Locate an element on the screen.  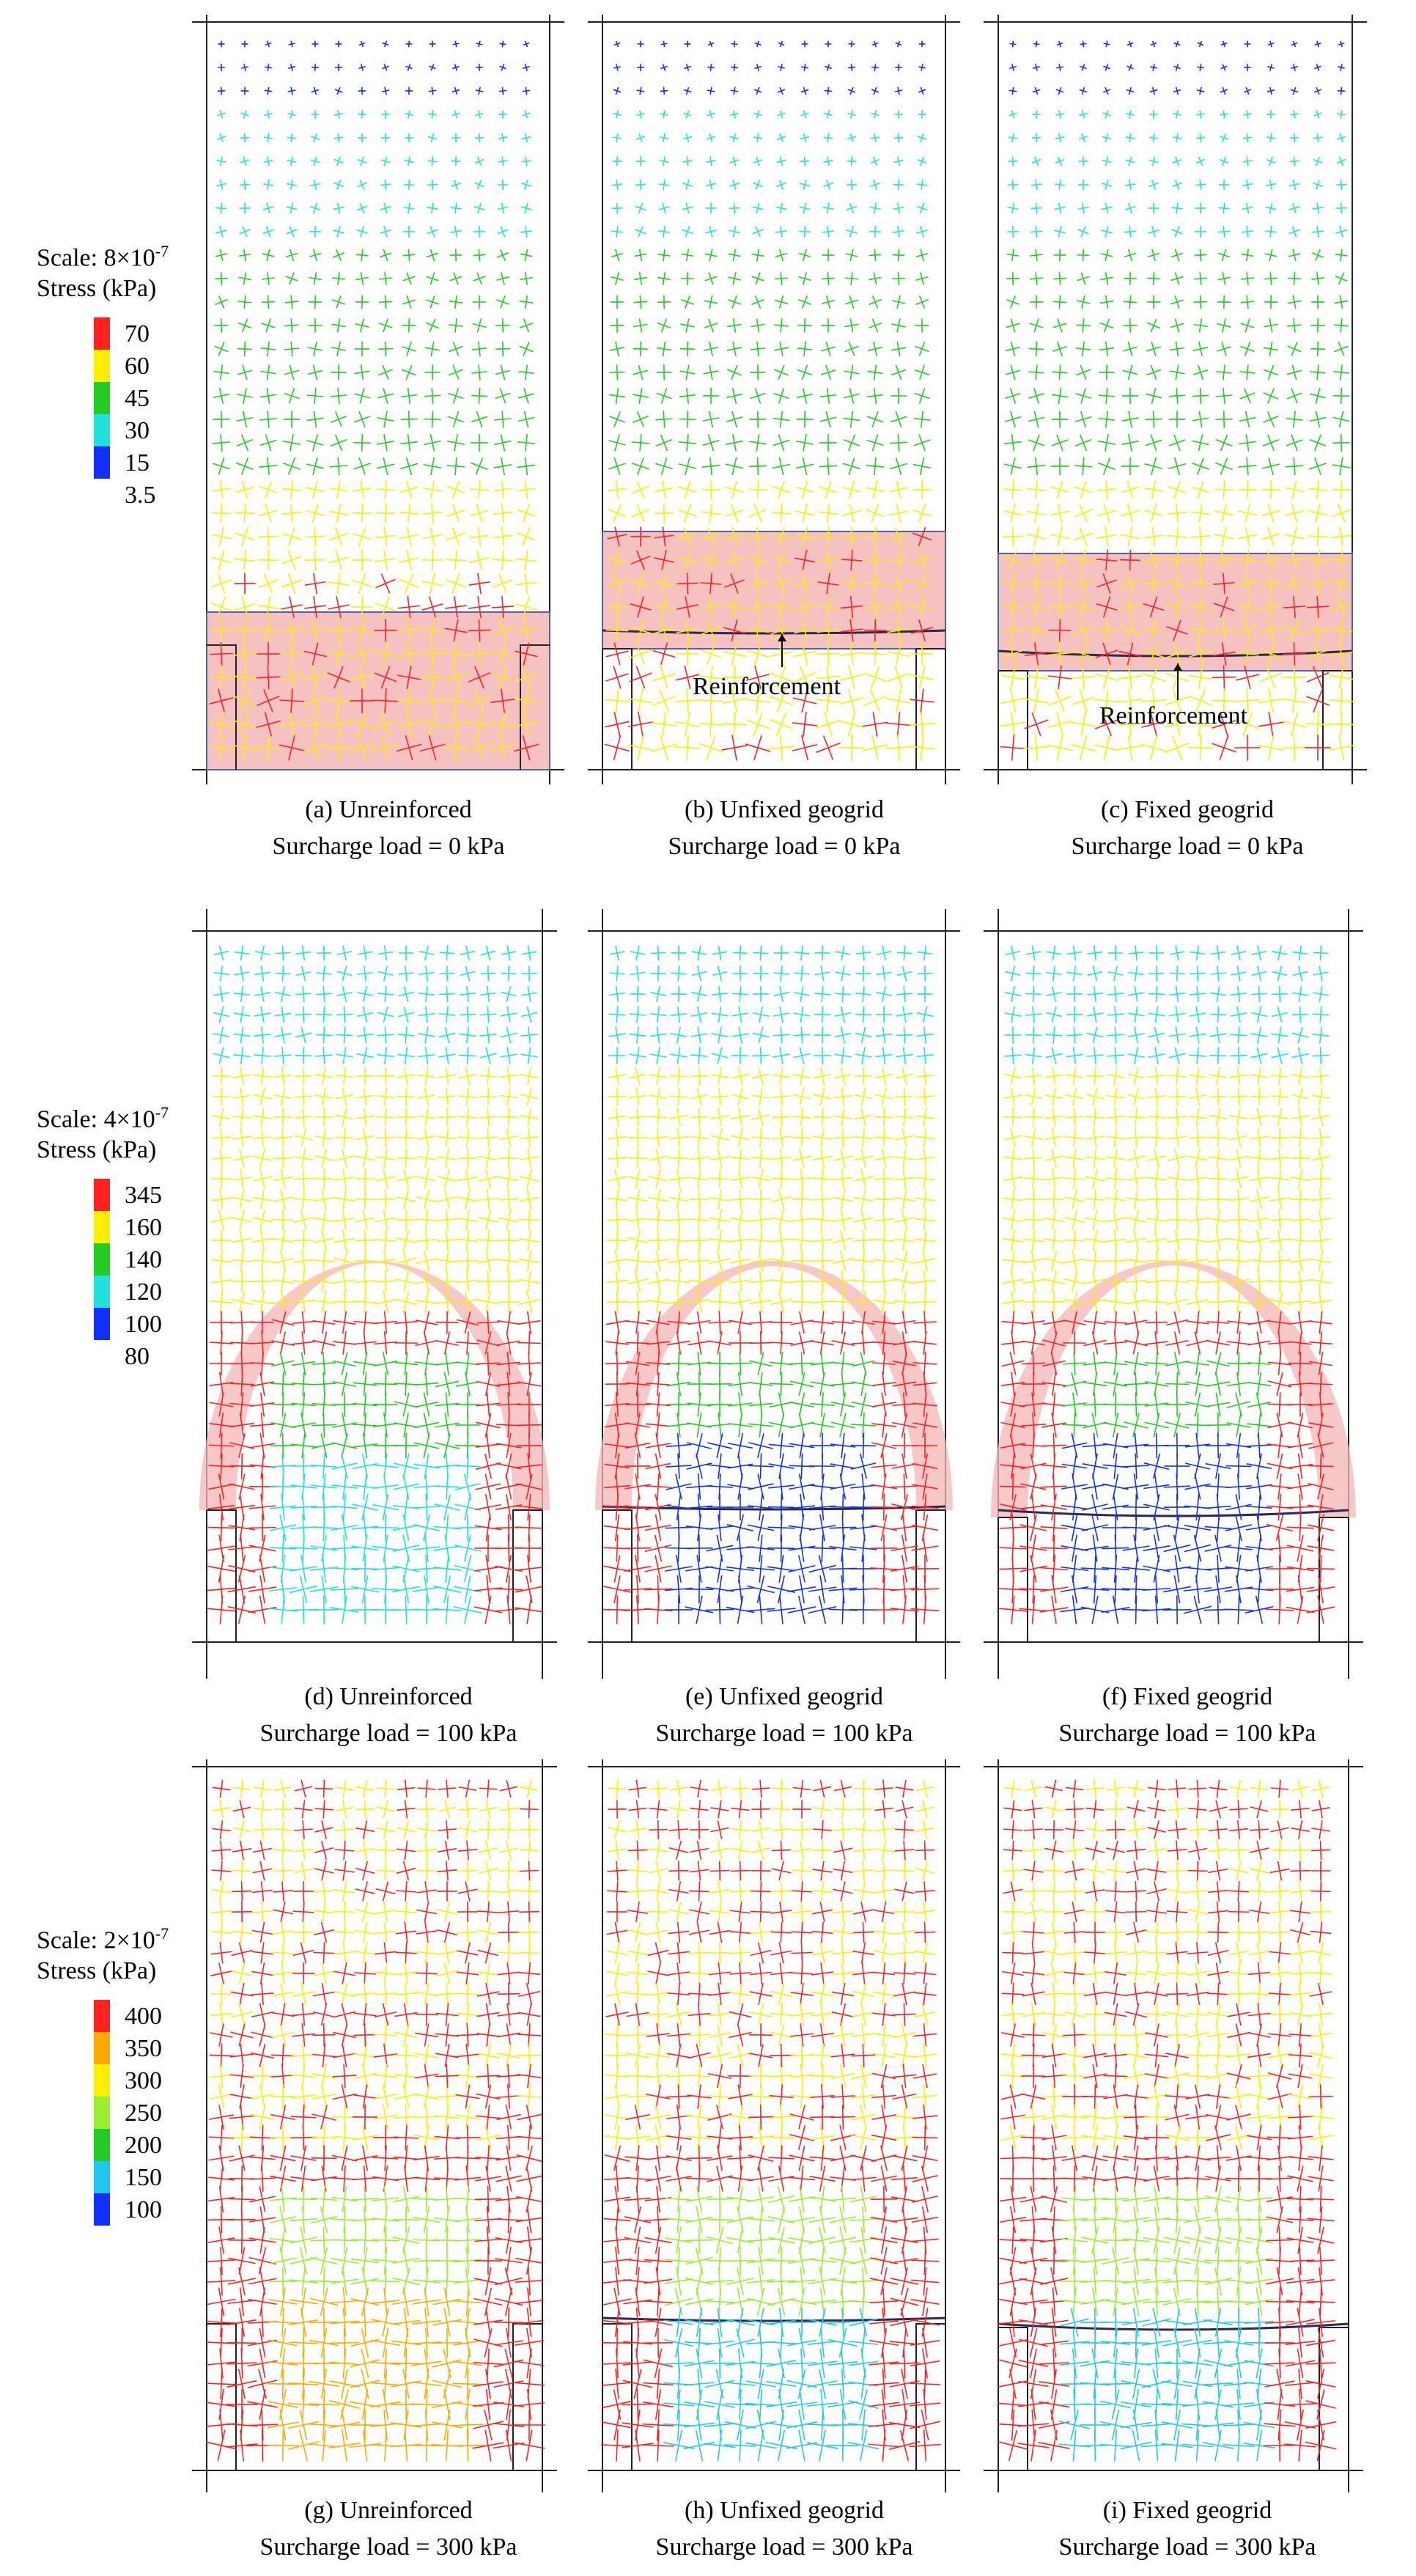
trapdoor-left is located at coordinates (222, 1575).